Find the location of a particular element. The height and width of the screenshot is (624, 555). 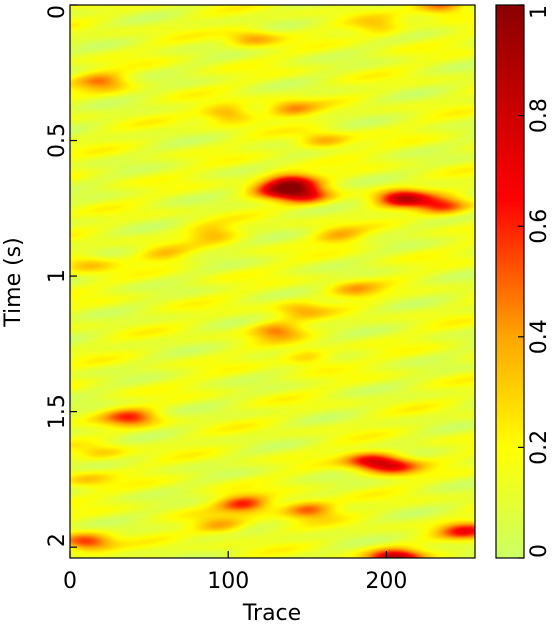

y-tick-label: 1.5 is located at coordinates (57, 411).